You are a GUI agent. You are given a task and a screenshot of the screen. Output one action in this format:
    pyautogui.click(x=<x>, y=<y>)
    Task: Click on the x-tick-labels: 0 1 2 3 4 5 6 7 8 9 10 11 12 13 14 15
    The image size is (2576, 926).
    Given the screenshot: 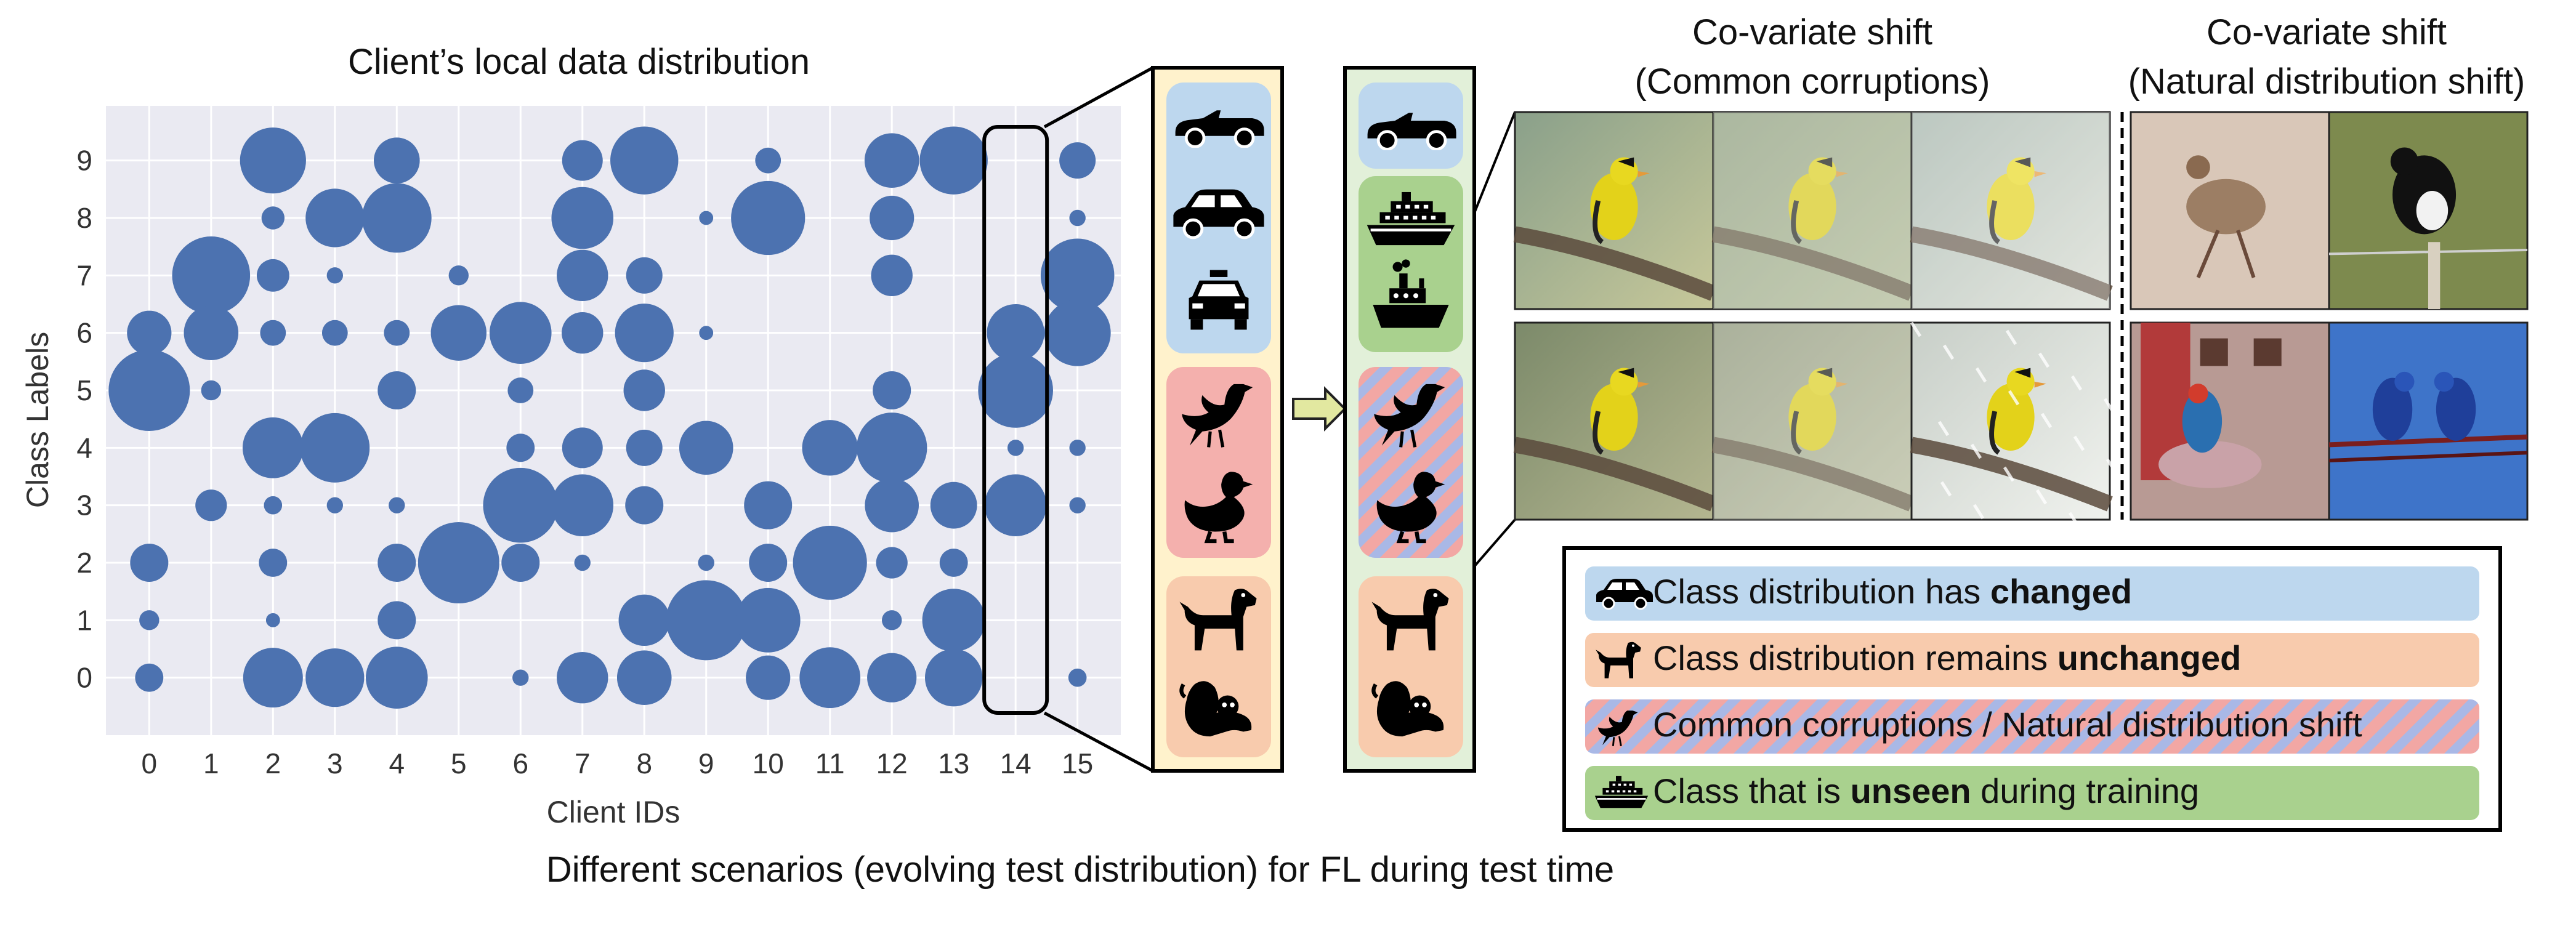 What is the action you would take?
    pyautogui.click(x=618, y=763)
    